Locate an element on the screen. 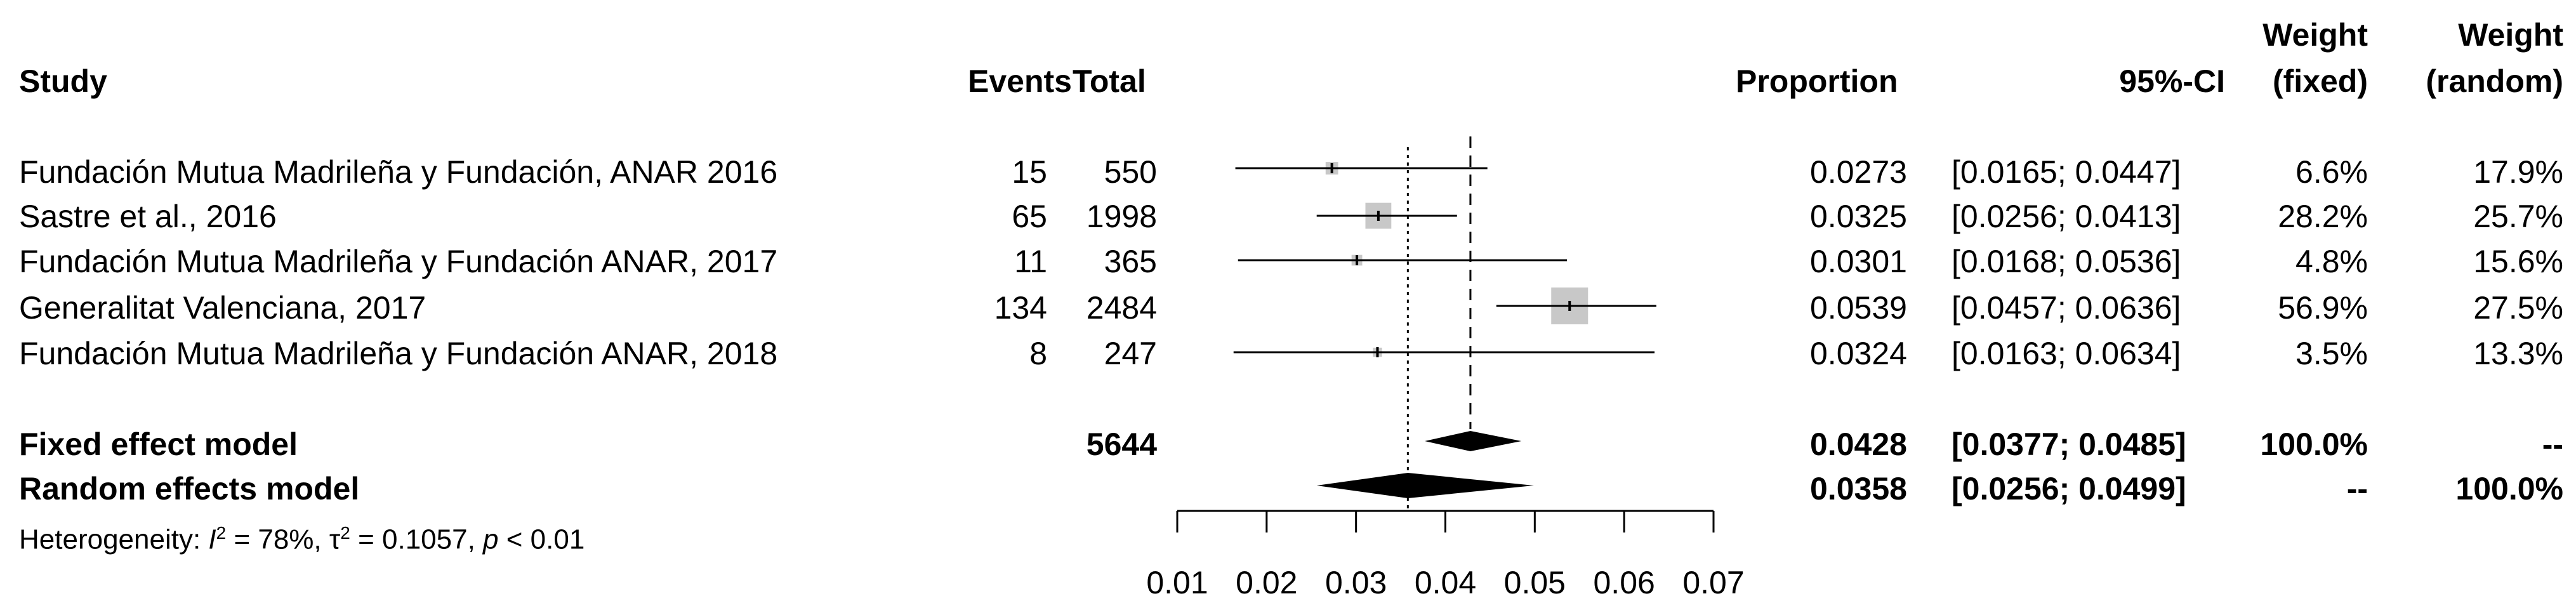  study-events: 15 is located at coordinates (1029, 172).